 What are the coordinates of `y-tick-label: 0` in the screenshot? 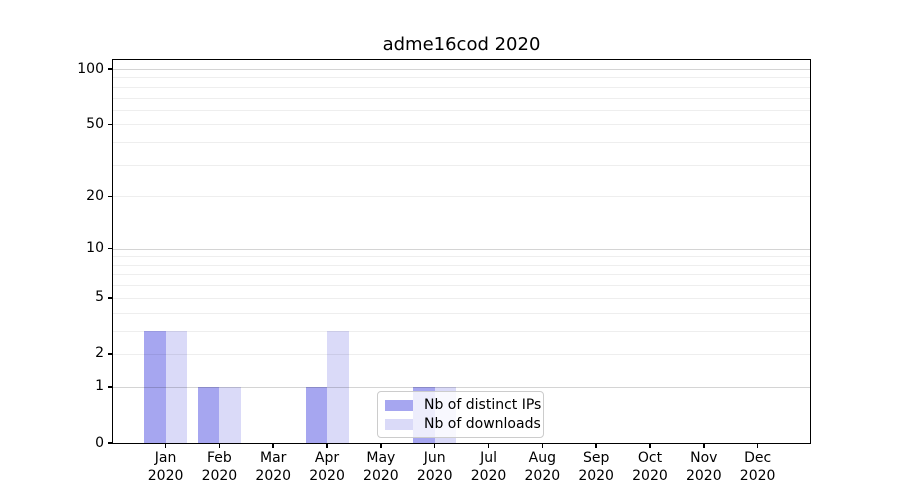 It's located at (99, 442).